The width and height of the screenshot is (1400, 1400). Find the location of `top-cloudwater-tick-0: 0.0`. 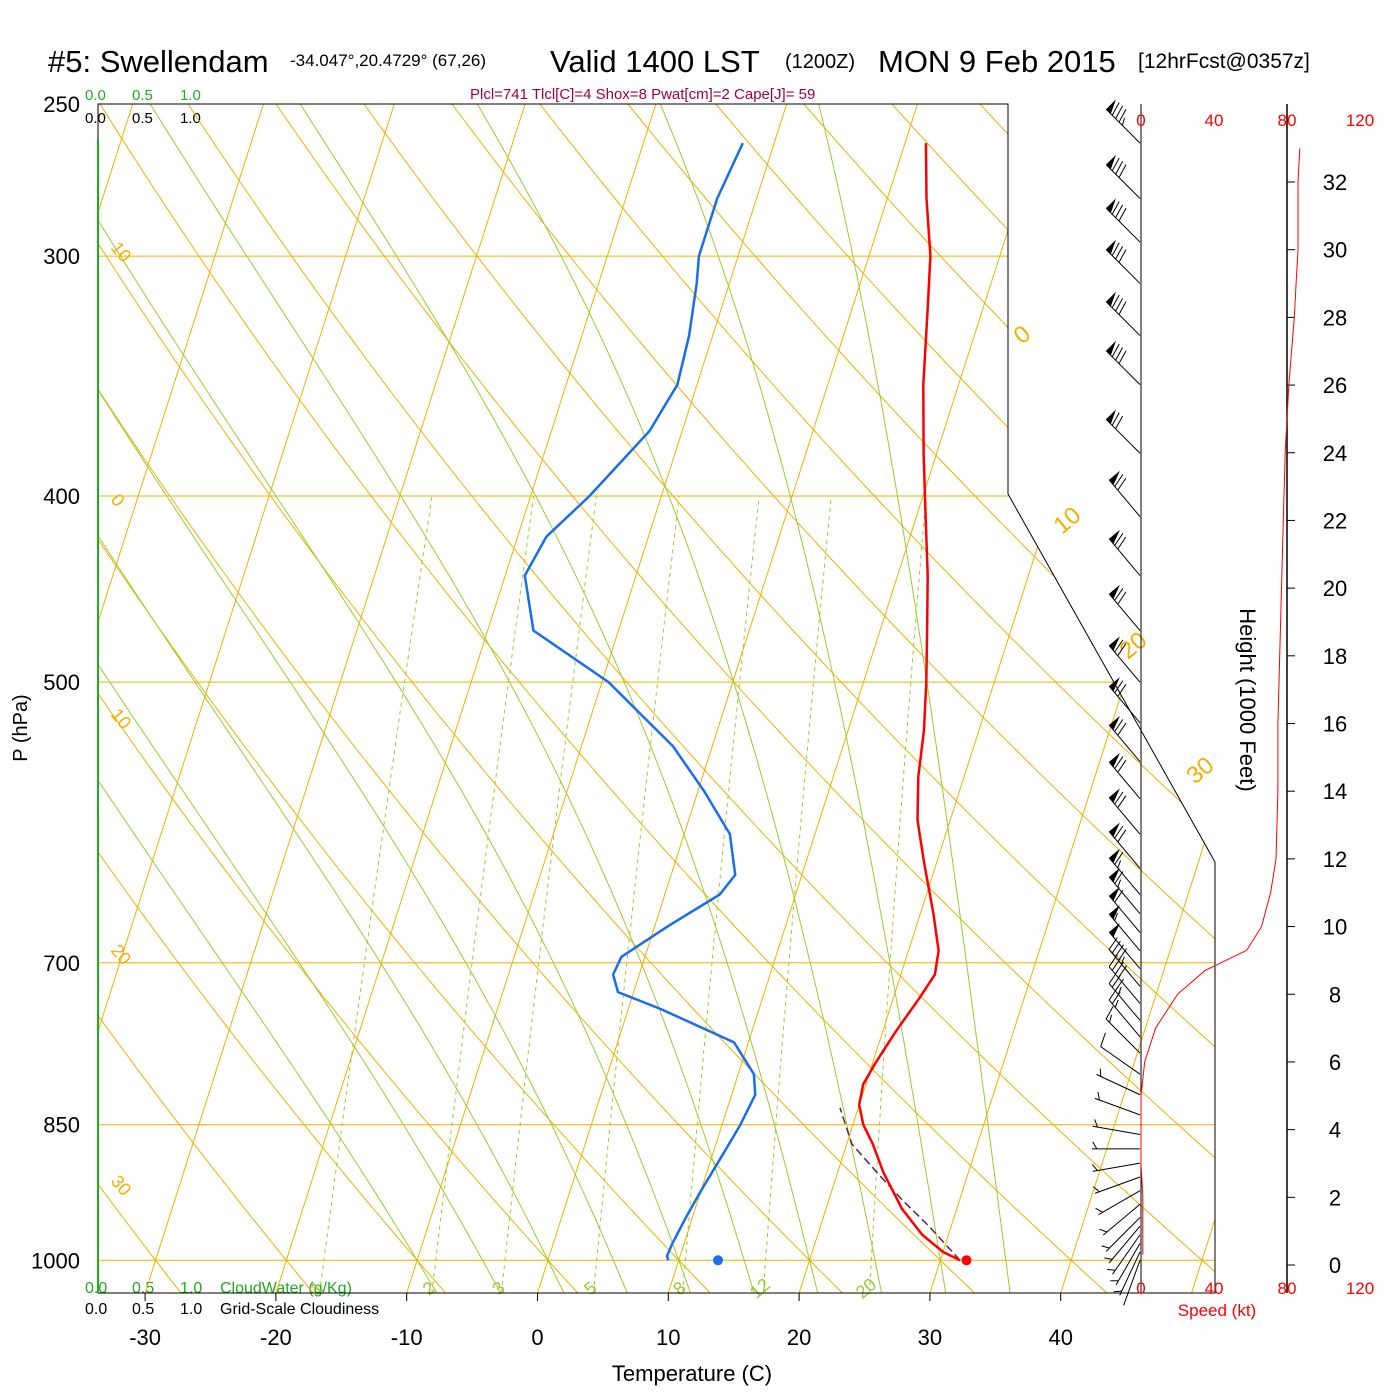

top-cloudwater-tick-0: 0.0 is located at coordinates (95, 95).